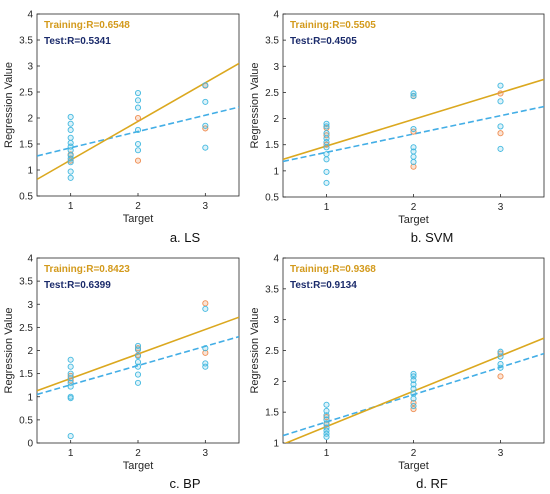 The width and height of the screenshot is (550, 494). What do you see at coordinates (87, 269) in the screenshot?
I see `training-r-annotation: Training:R=0.8423` at bounding box center [87, 269].